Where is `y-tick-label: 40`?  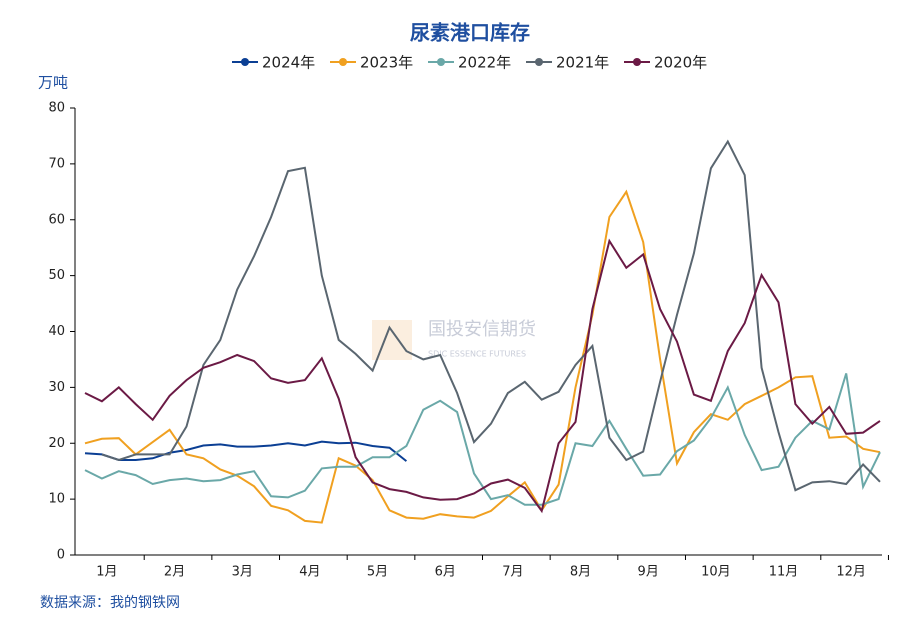 y-tick-label: 40 is located at coordinates (56, 331).